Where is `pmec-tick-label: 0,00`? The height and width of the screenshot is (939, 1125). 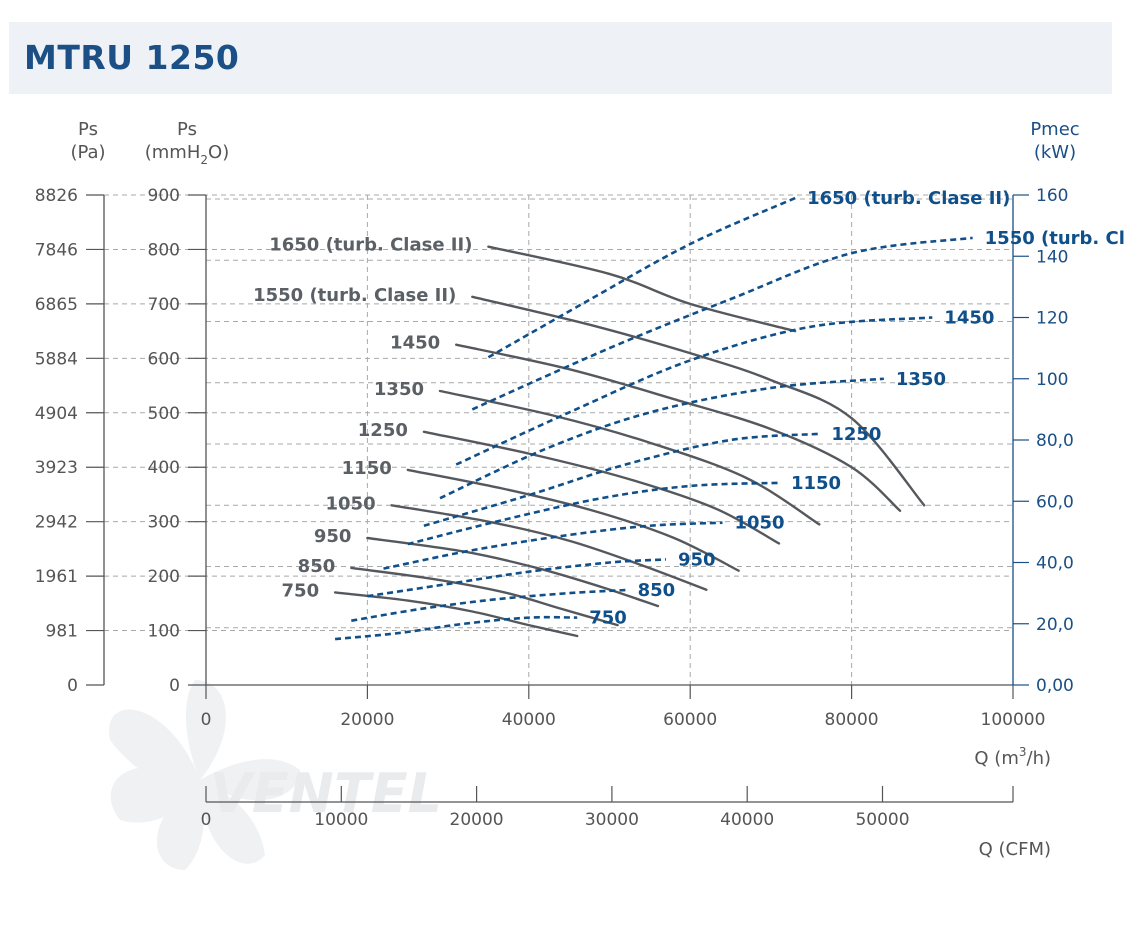
pmec-tick-label: 0,00 is located at coordinates (1055, 686).